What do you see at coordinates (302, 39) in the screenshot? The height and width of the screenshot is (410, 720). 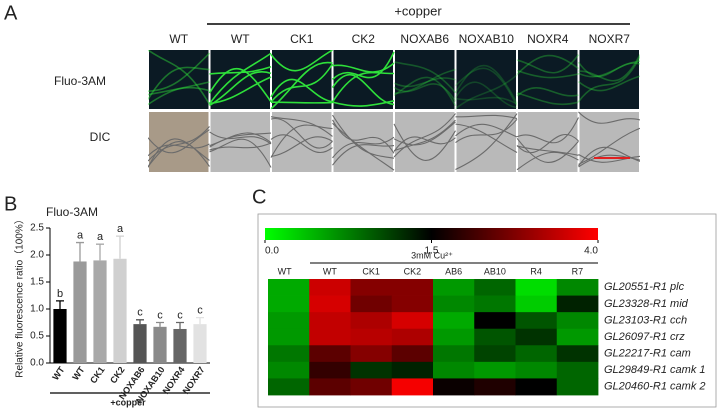 I see `column-label: CK1` at bounding box center [302, 39].